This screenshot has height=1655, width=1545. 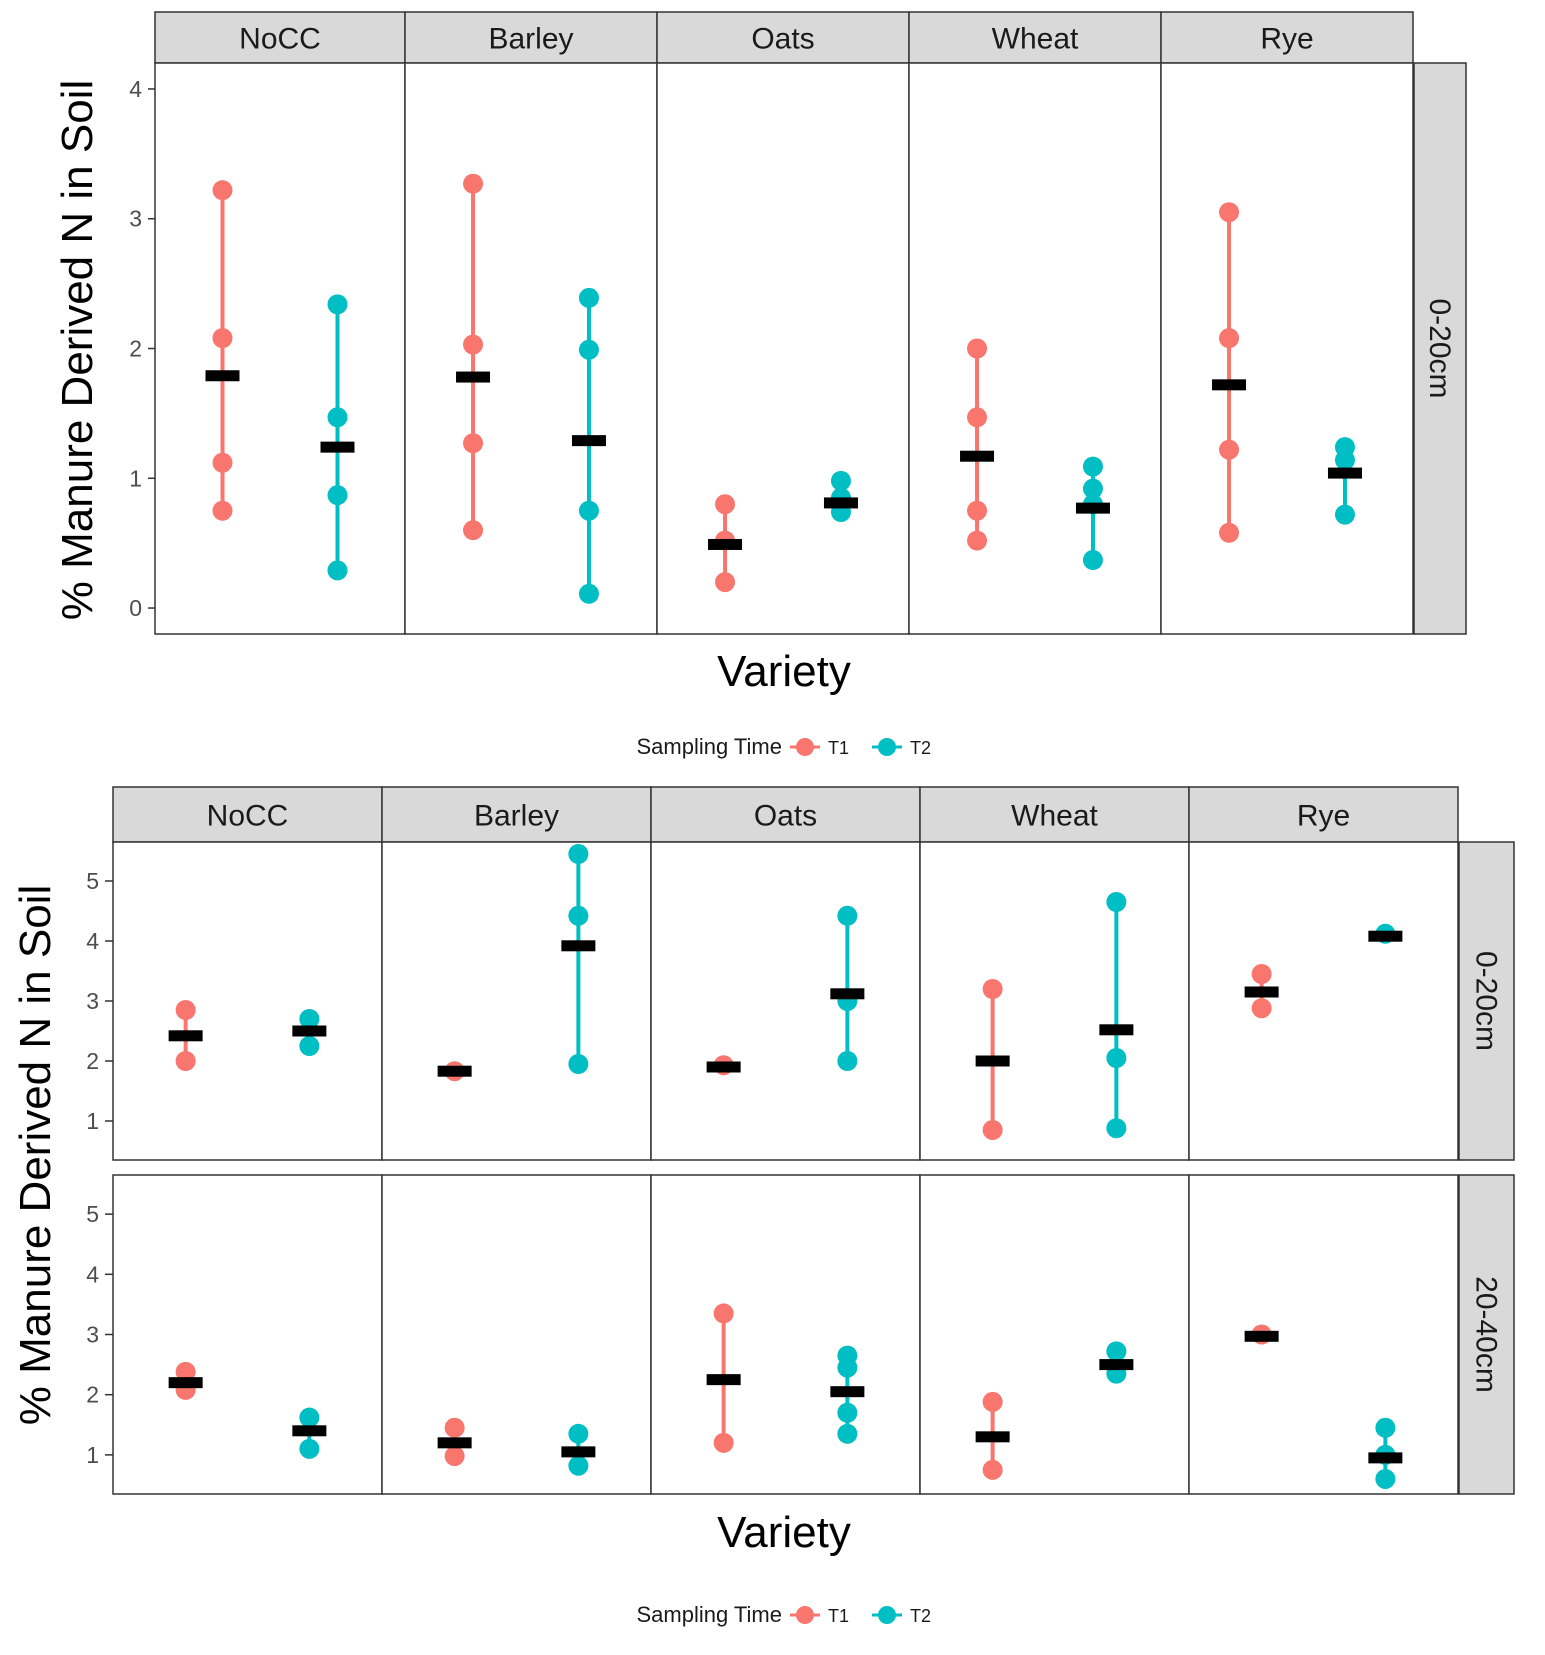 I want to click on y-tick-label: 5, so click(x=92, y=881).